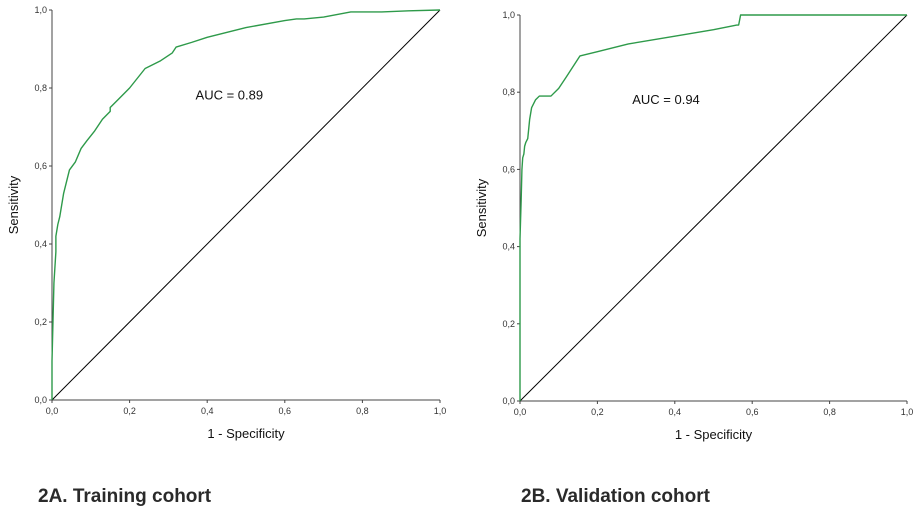 This screenshot has width=914, height=512. I want to click on auc-annotation: AUC = 0.89, so click(230, 95).